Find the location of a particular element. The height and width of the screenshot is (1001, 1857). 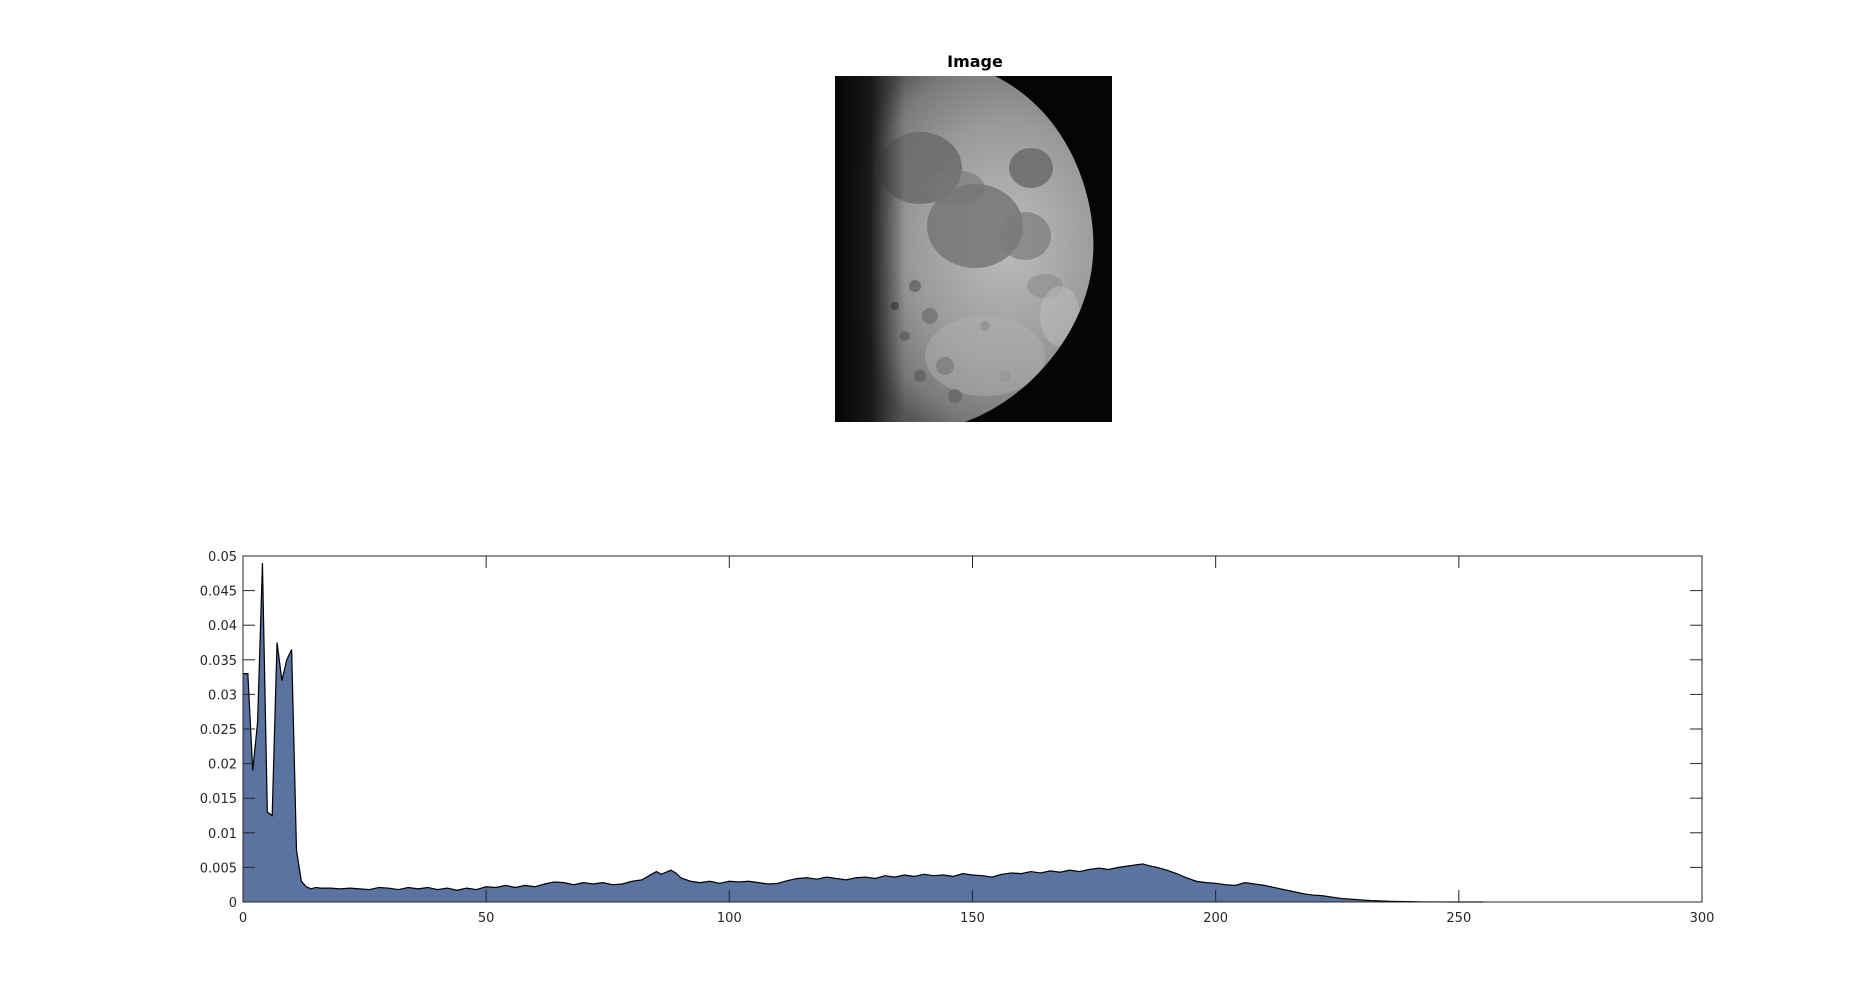

y-tick-label: 0 is located at coordinates (233, 903).